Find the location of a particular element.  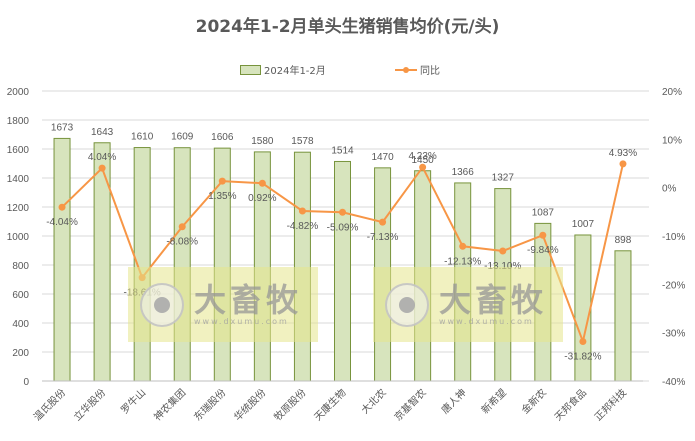

category-label: 大北农 is located at coordinates (373, 401).